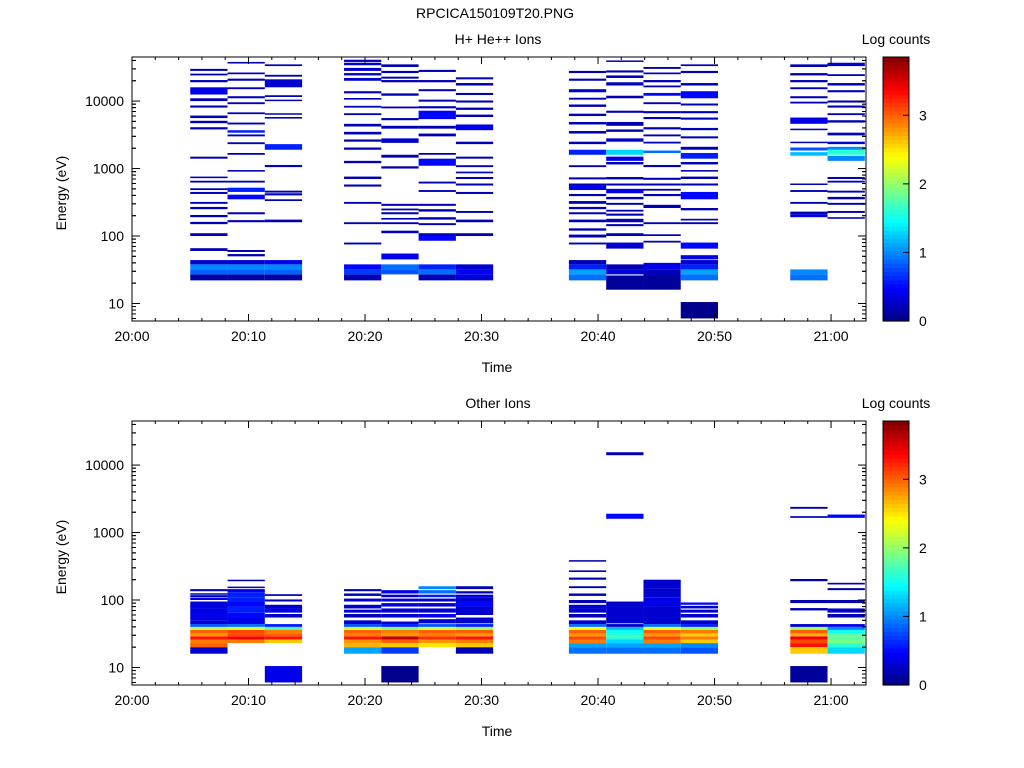 The image size is (1024, 768). What do you see at coordinates (104, 101) in the screenshot?
I see `y-tick-label: 10000` at bounding box center [104, 101].